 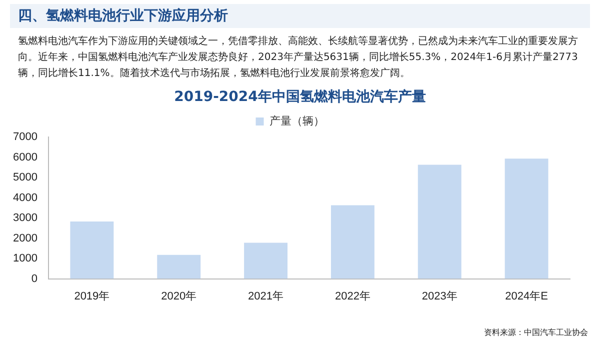 What do you see at coordinates (300, 97) in the screenshot?
I see `chart-title: 2019-2024年中国氢燃料电池汽车产量` at bounding box center [300, 97].